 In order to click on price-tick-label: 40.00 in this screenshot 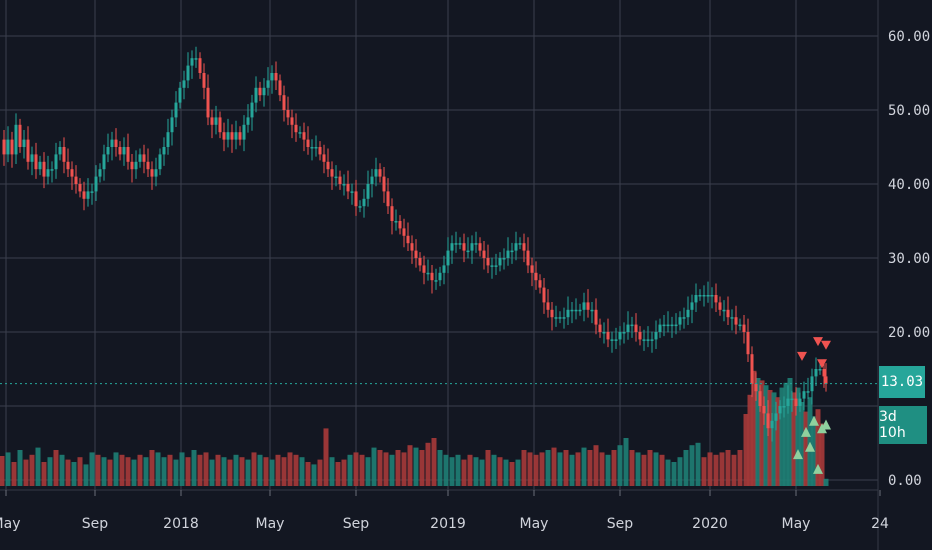, I will do `click(909, 185)`.